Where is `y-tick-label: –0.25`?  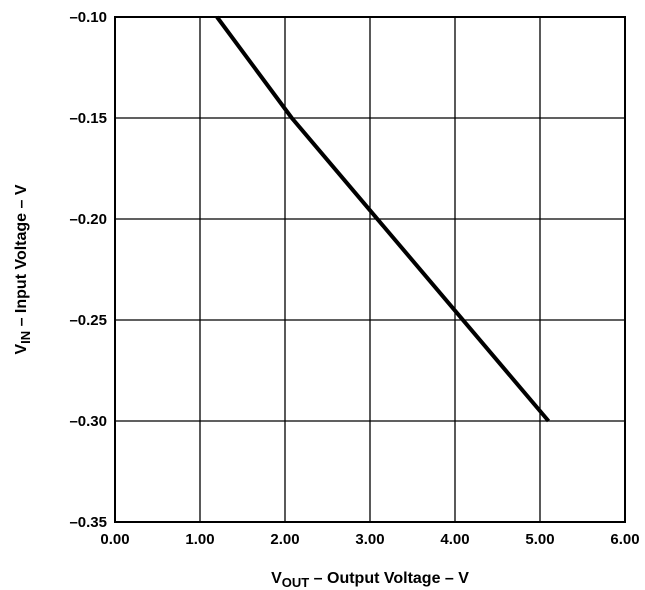
y-tick-label: –0.25 is located at coordinates (88, 320).